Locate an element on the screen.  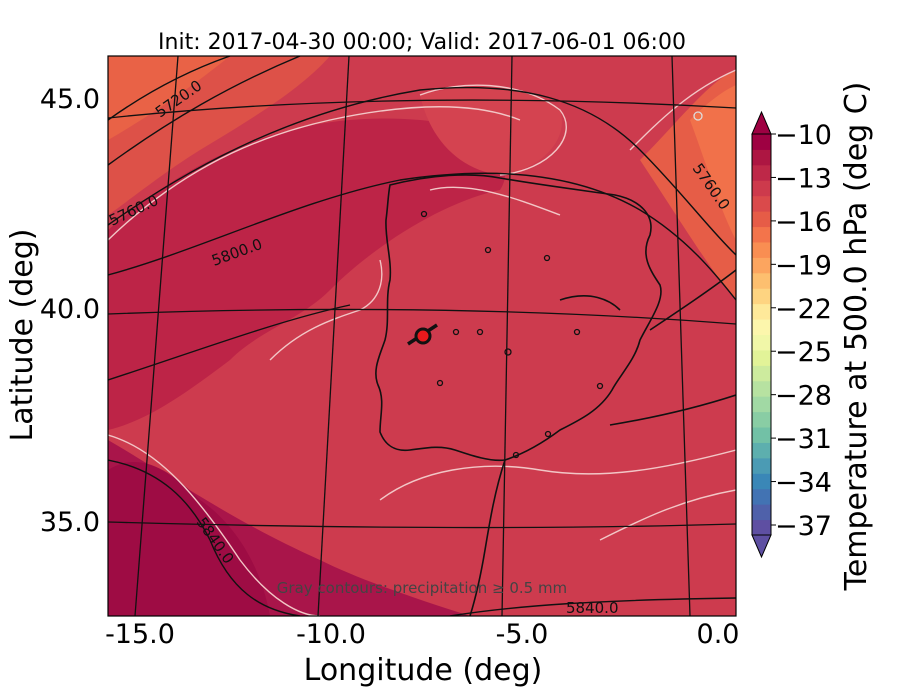
colorbar-tick-label: −31 is located at coordinates (803, 439).